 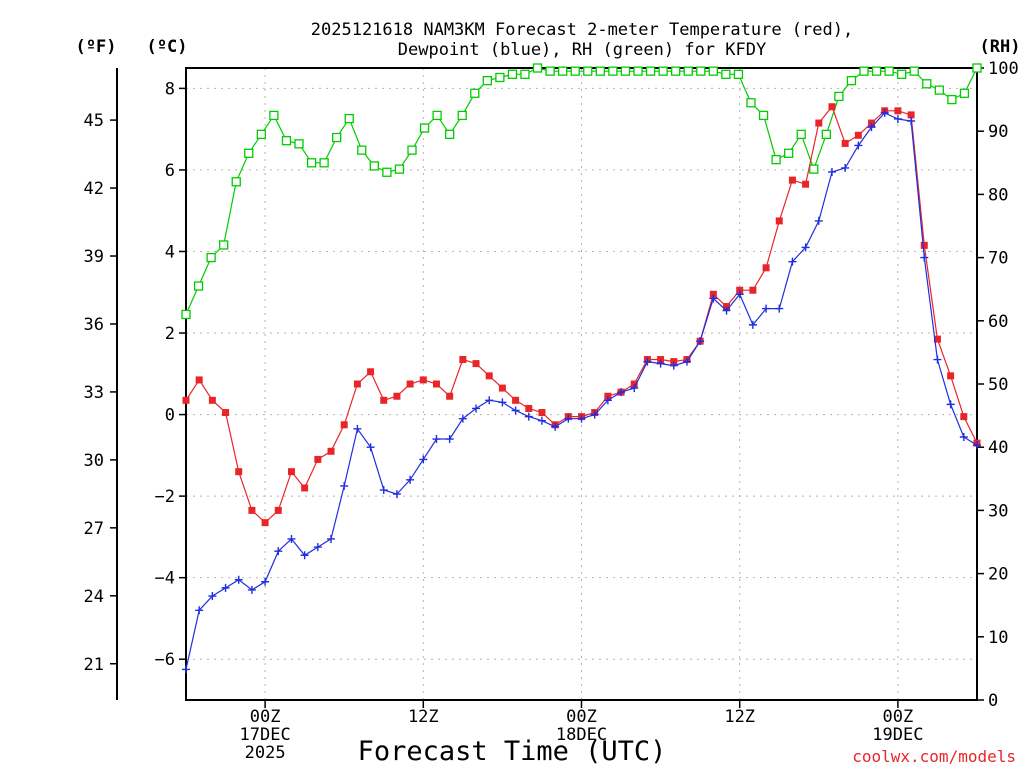 I want to click on fahrenheit-tick-label: 21, so click(x=94, y=665).